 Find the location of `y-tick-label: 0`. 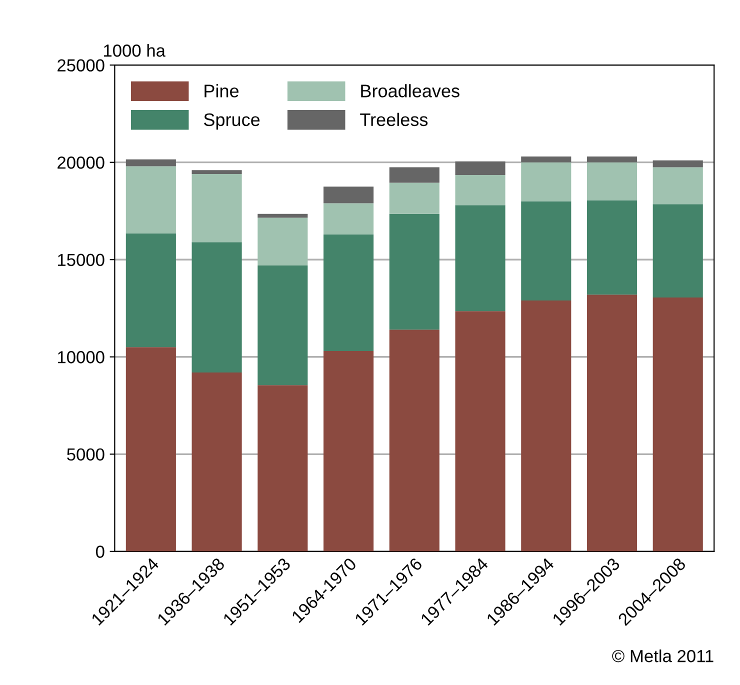

y-tick-label: 0 is located at coordinates (100, 552).